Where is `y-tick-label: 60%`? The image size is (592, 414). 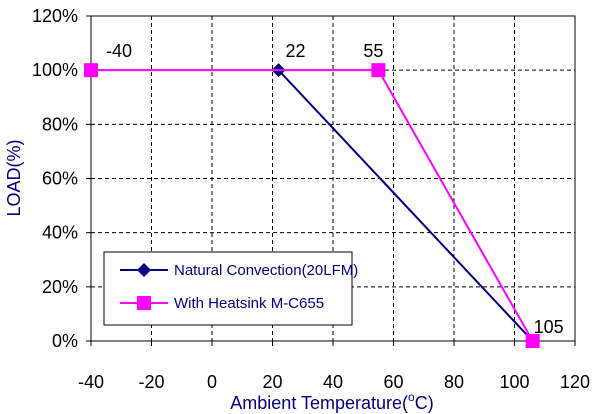 y-tick-label: 60% is located at coordinates (60, 179).